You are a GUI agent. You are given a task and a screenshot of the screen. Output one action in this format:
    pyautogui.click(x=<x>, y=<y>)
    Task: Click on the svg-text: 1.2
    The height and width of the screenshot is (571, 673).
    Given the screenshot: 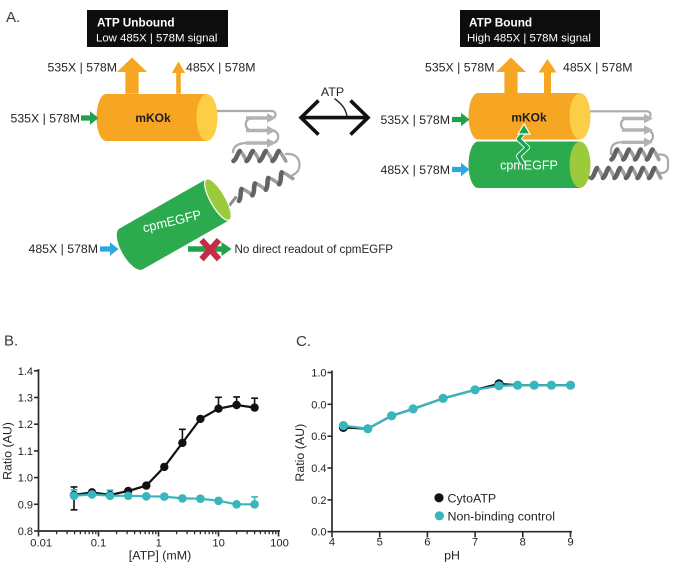 What is the action you would take?
    pyautogui.click(x=25, y=425)
    